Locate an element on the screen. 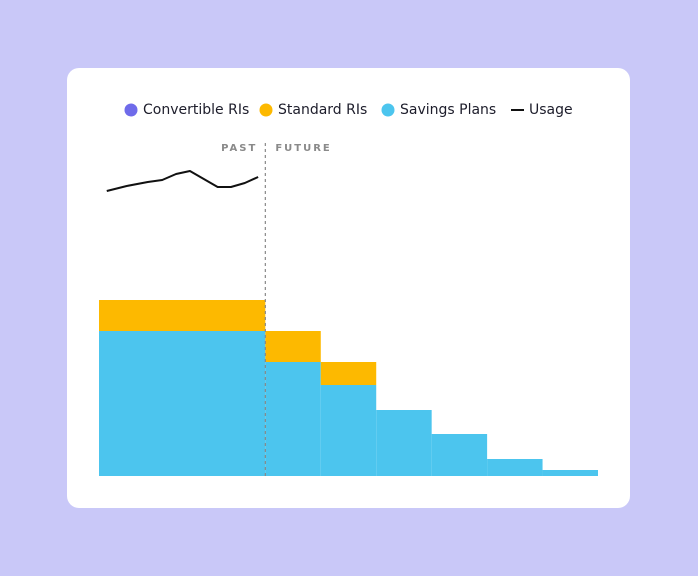 This screenshot has height=576, width=698. future-label: FUTURE is located at coordinates (303, 148).